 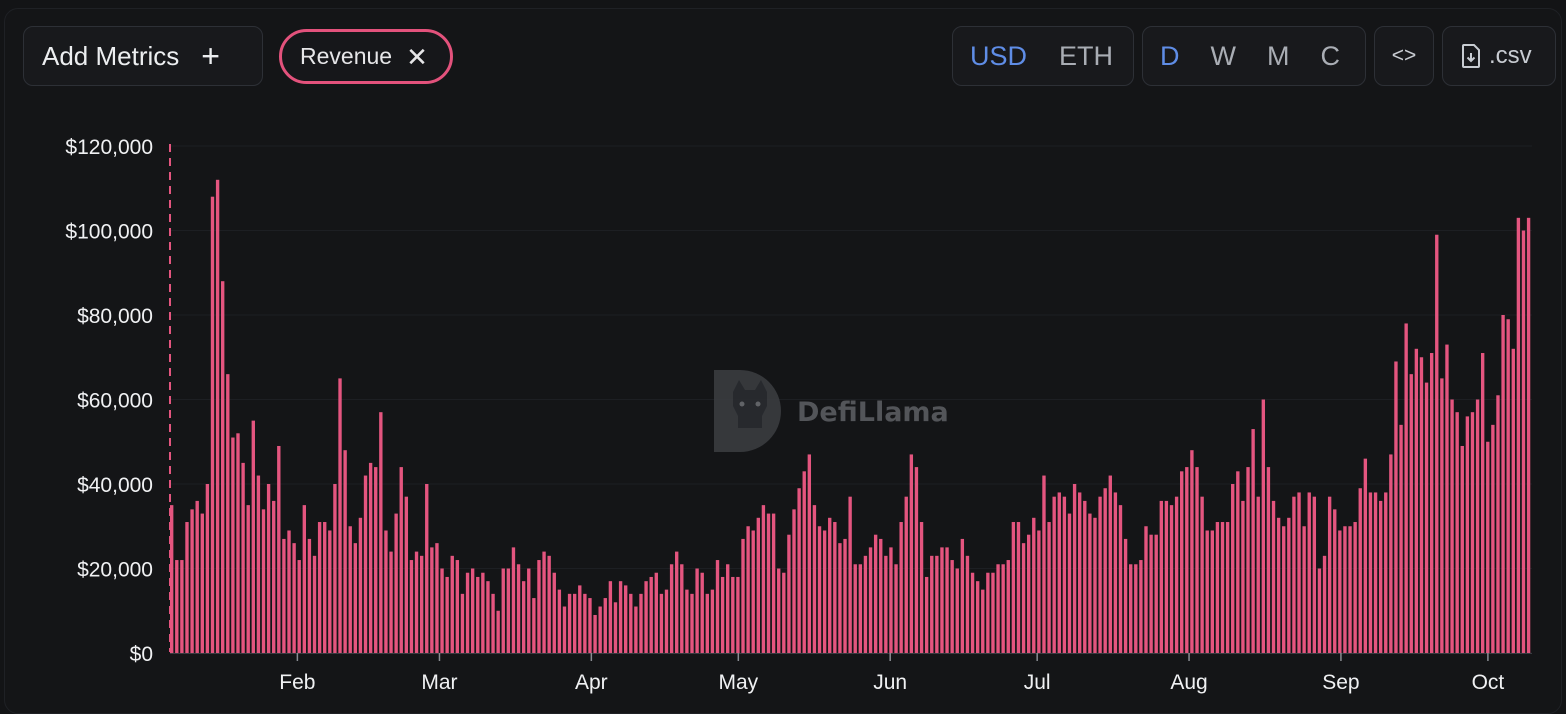 What do you see at coordinates (1278, 55) in the screenshot?
I see `period-option-monthly: M` at bounding box center [1278, 55].